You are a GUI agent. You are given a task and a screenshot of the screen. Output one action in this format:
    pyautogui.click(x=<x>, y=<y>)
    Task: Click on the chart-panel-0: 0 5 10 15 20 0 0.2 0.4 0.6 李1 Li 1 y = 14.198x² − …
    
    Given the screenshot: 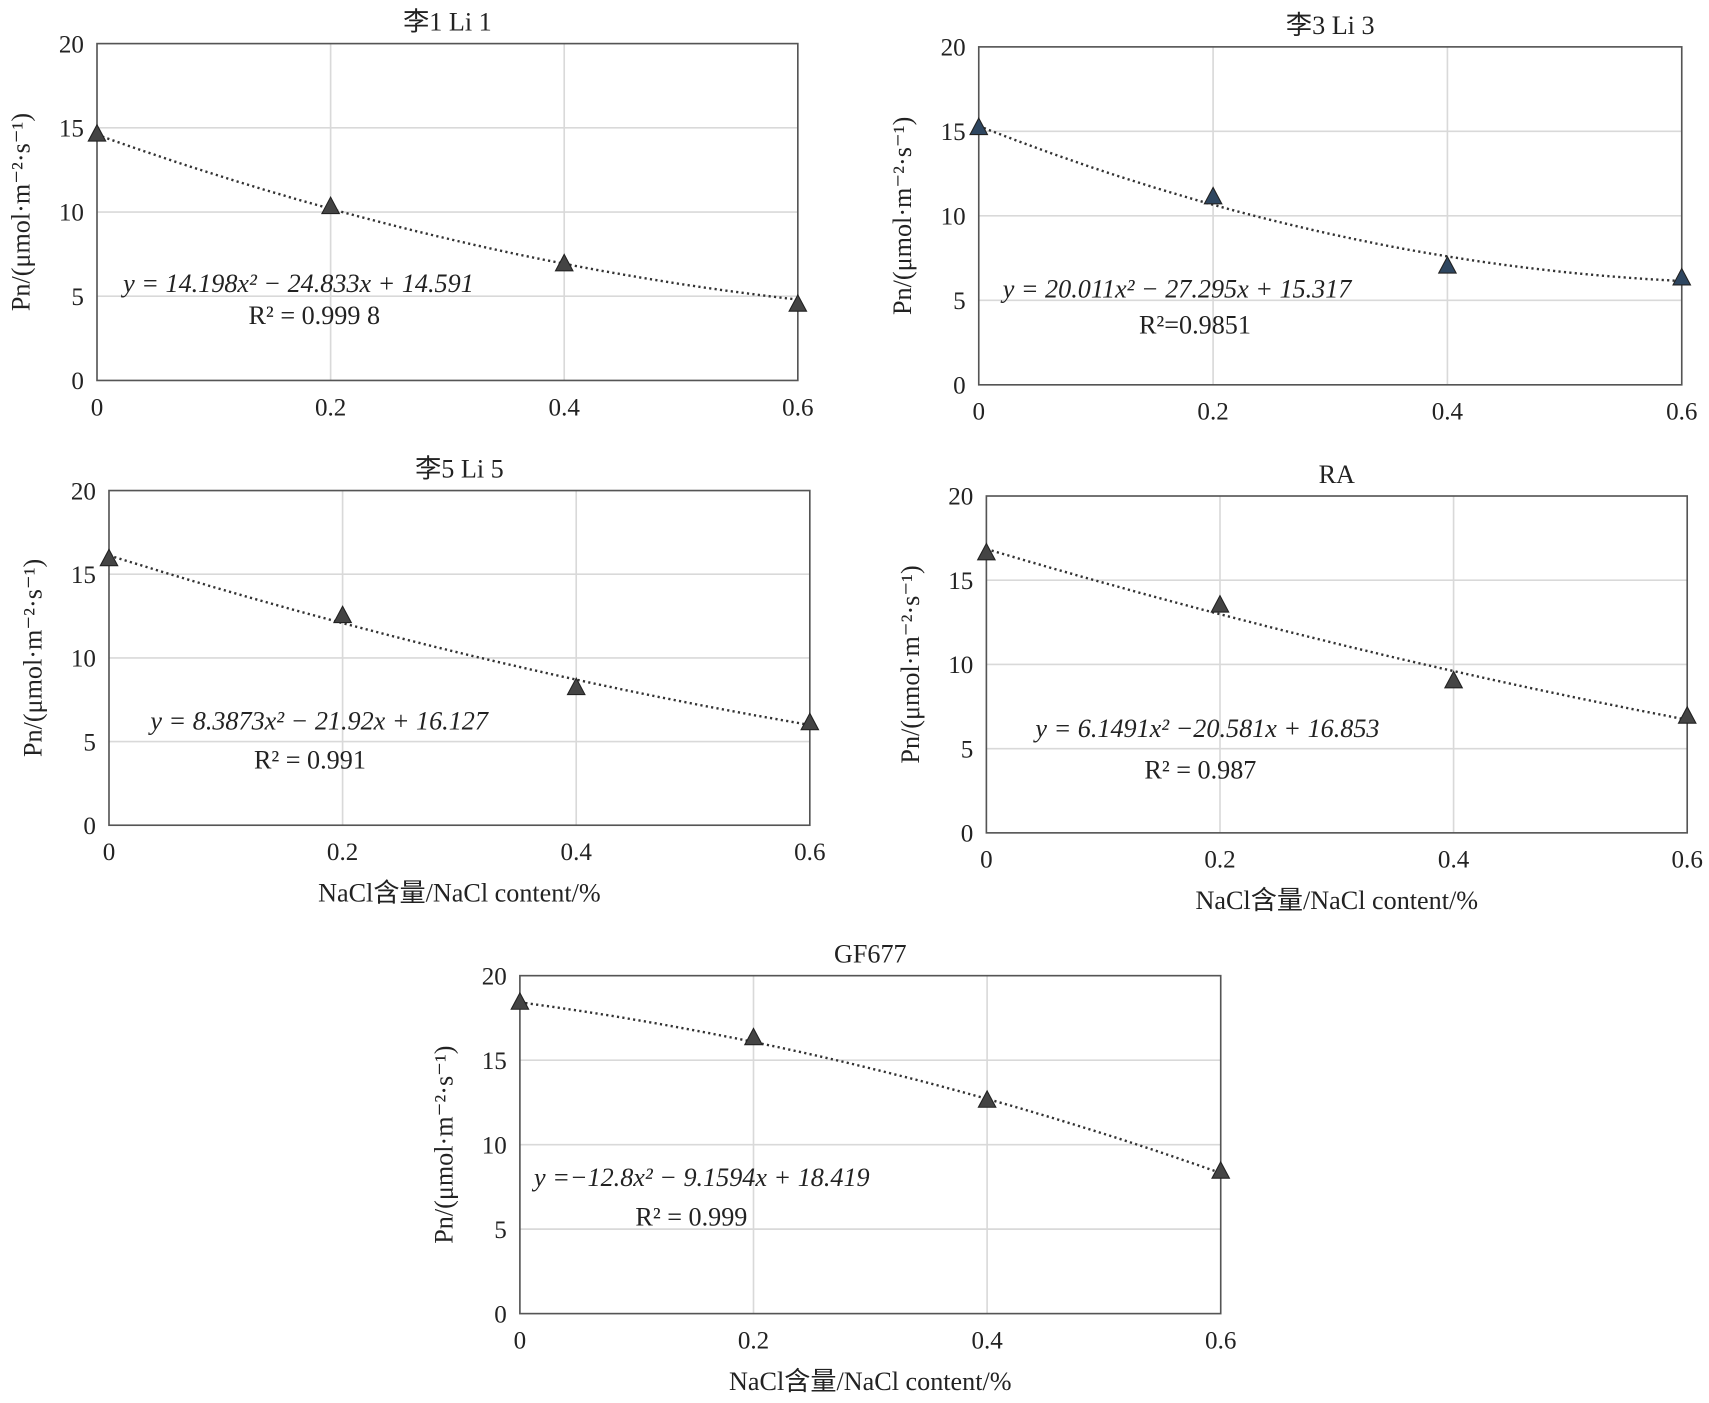 What is the action you would take?
    pyautogui.click(x=409, y=215)
    